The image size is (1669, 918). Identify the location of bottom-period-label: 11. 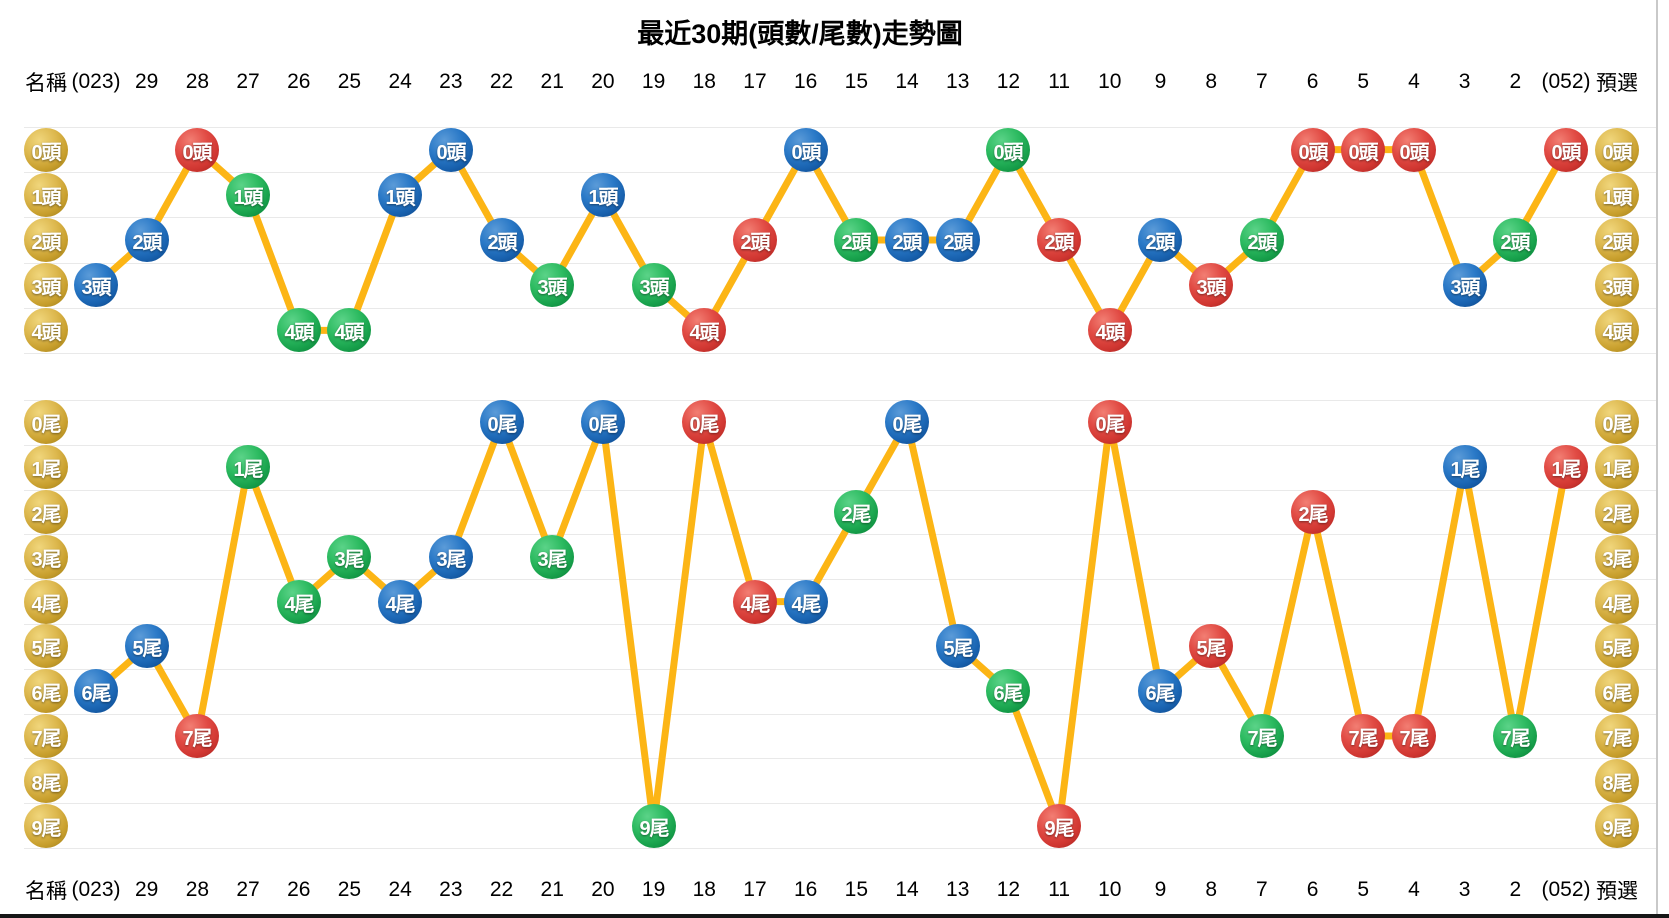
(1059, 889).